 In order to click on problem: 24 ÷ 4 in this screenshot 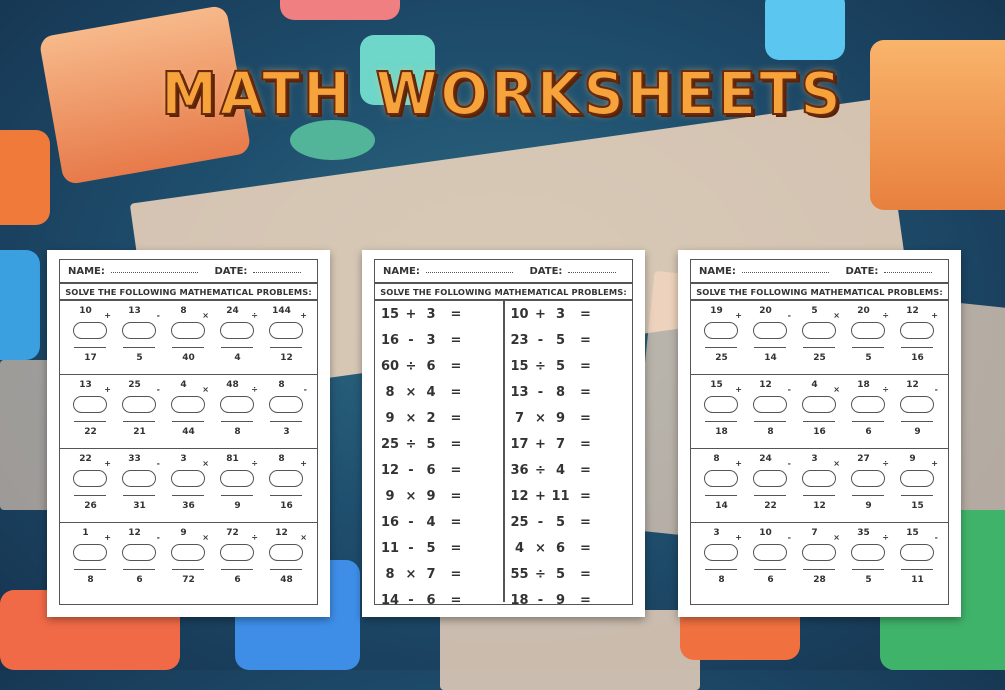, I will do `click(237, 337)`.